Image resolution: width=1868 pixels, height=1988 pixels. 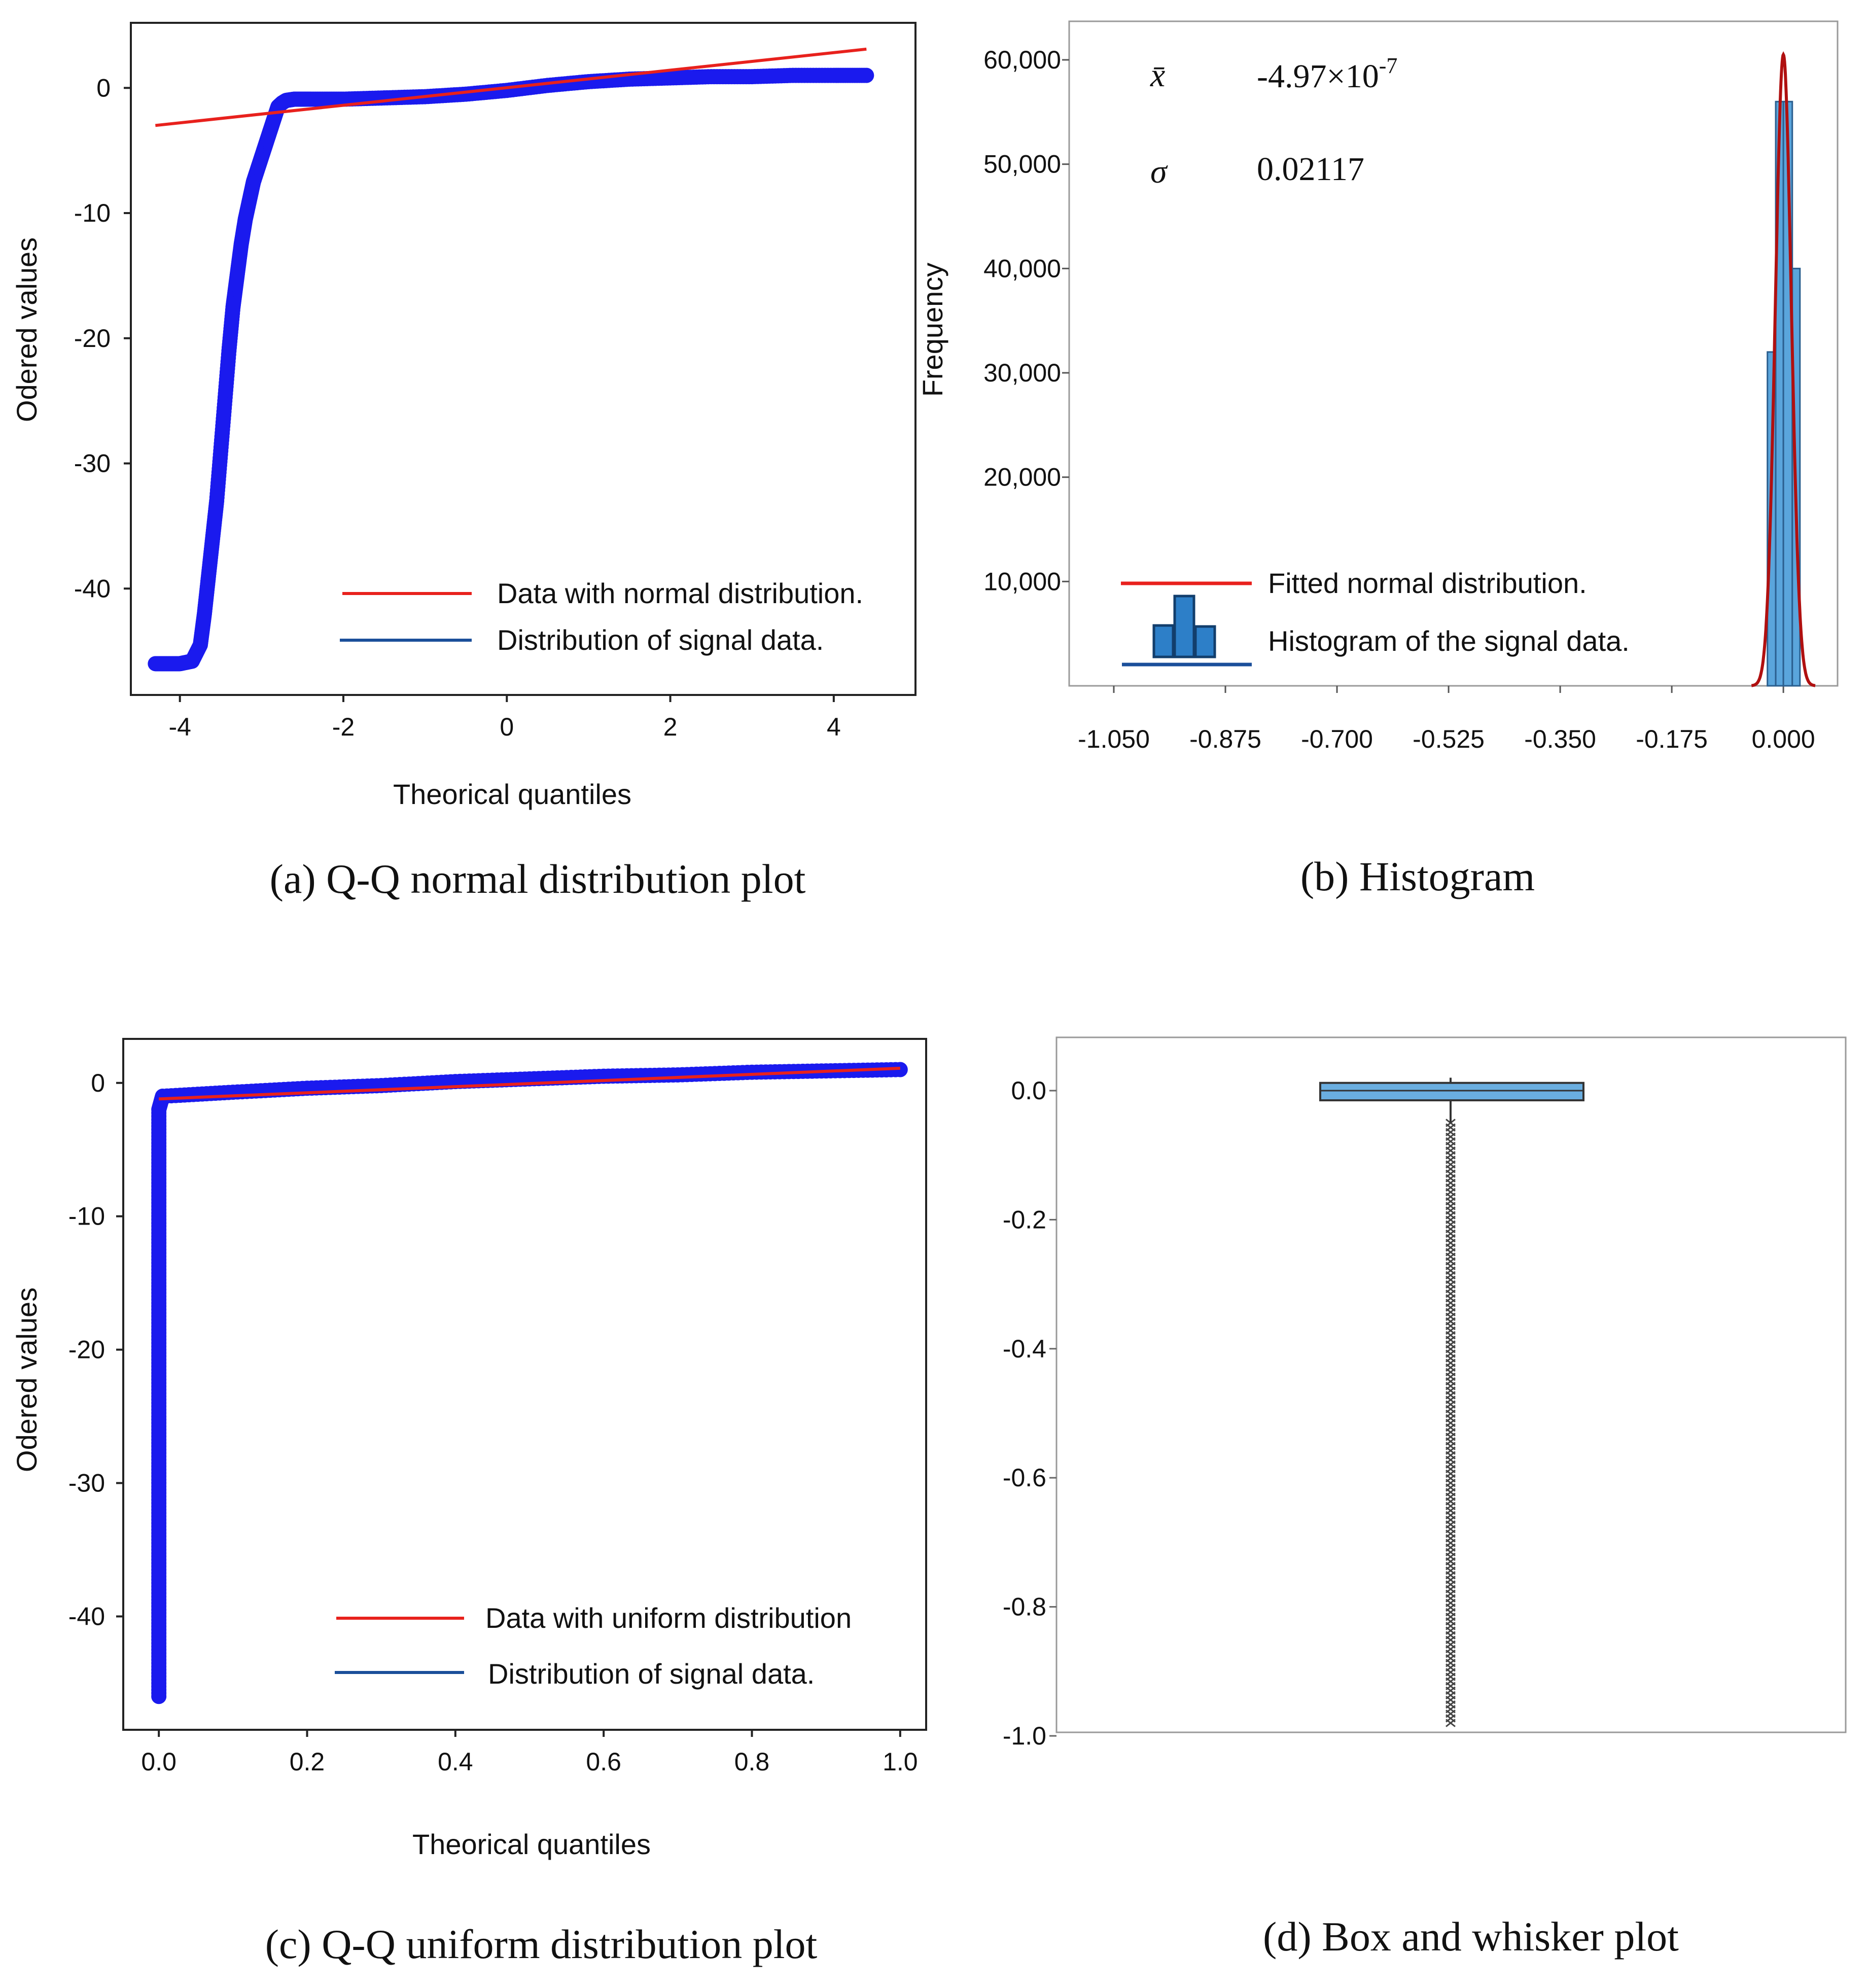 I want to click on x-tick-label: 0, so click(x=507, y=727).